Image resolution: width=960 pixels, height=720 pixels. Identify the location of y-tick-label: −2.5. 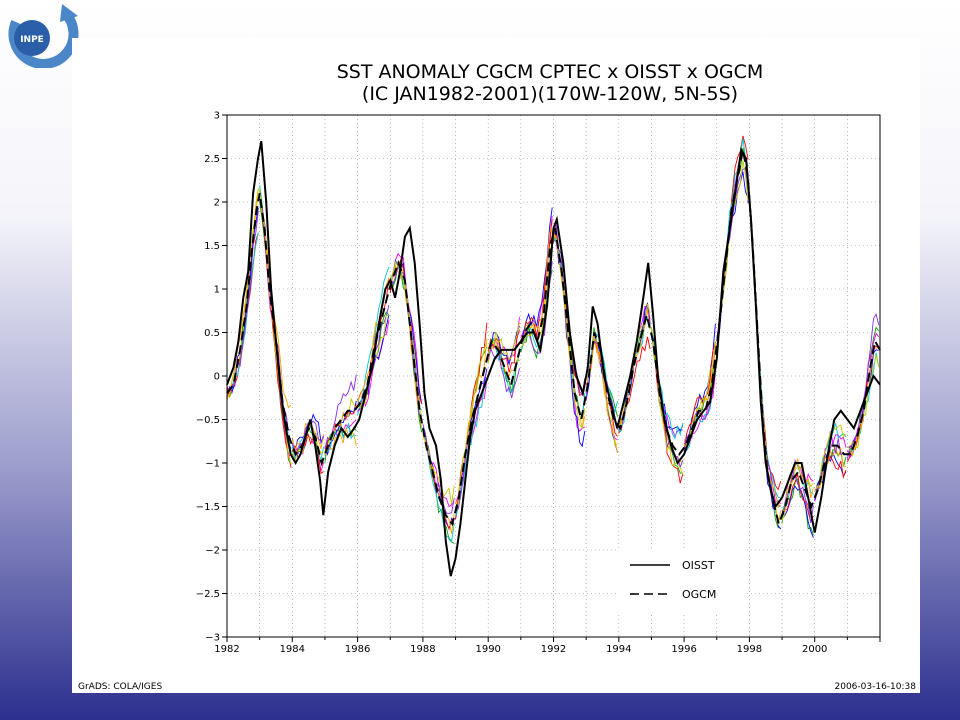
(208, 594).